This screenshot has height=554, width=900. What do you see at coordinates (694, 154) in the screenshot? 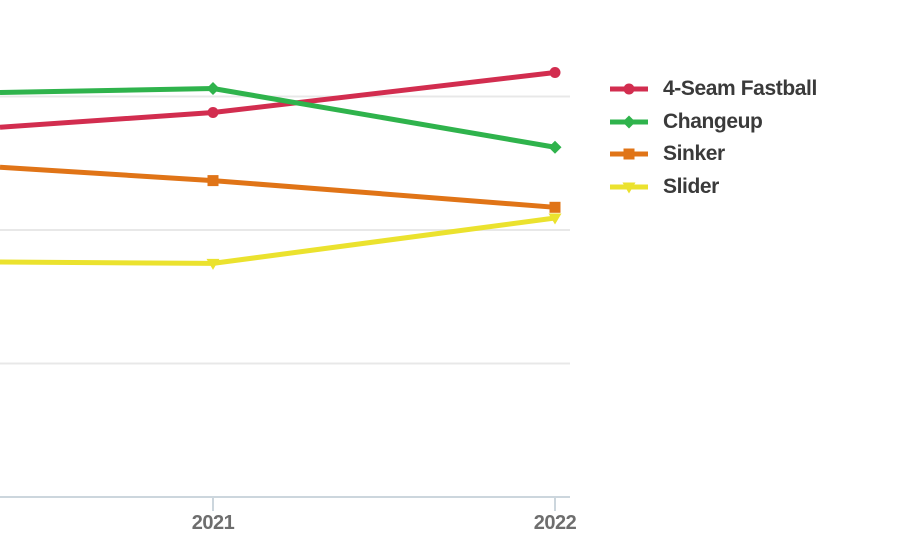
I see `legend-label-sinker: Sinker` at bounding box center [694, 154].